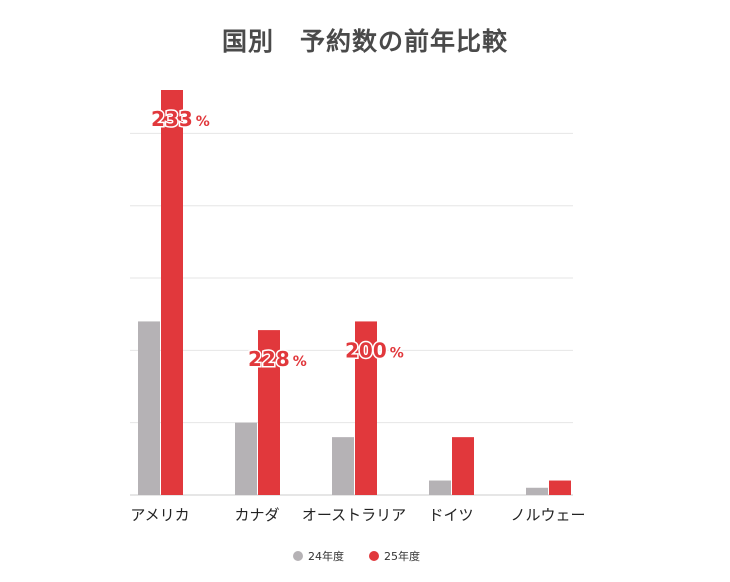 The width and height of the screenshot is (730, 582). Describe the element at coordinates (354, 515) in the screenshot. I see `category-label: オーストラリア` at that location.